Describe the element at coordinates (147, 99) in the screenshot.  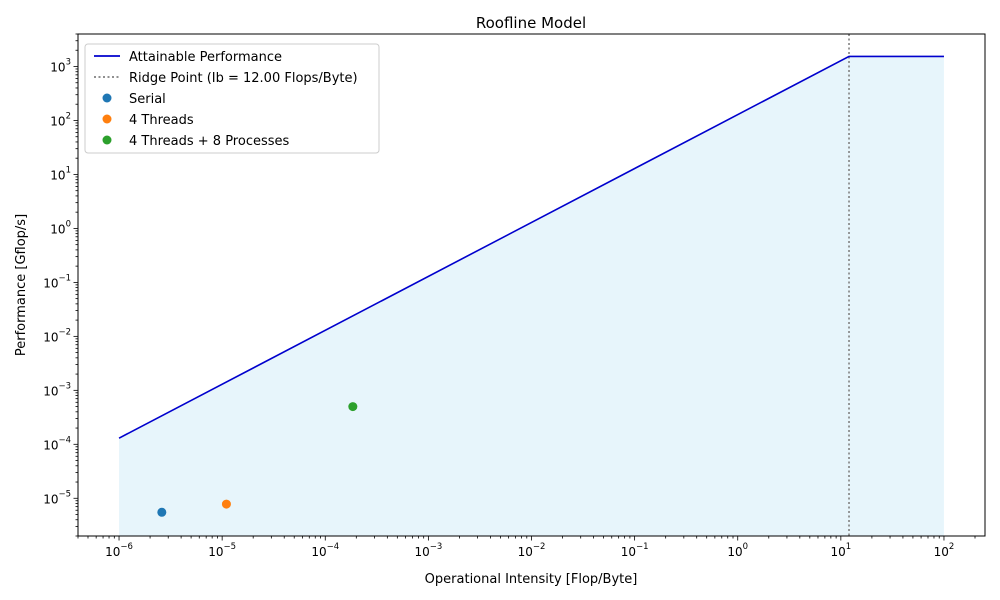
I see `legend-label-serial: Serial` at that location.